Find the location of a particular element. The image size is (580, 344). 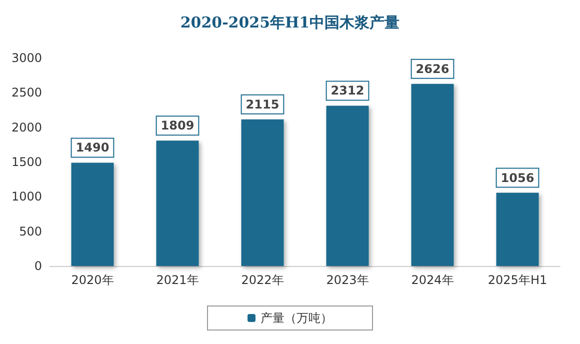

legend-label: 产量（万吨） is located at coordinates (296, 318).